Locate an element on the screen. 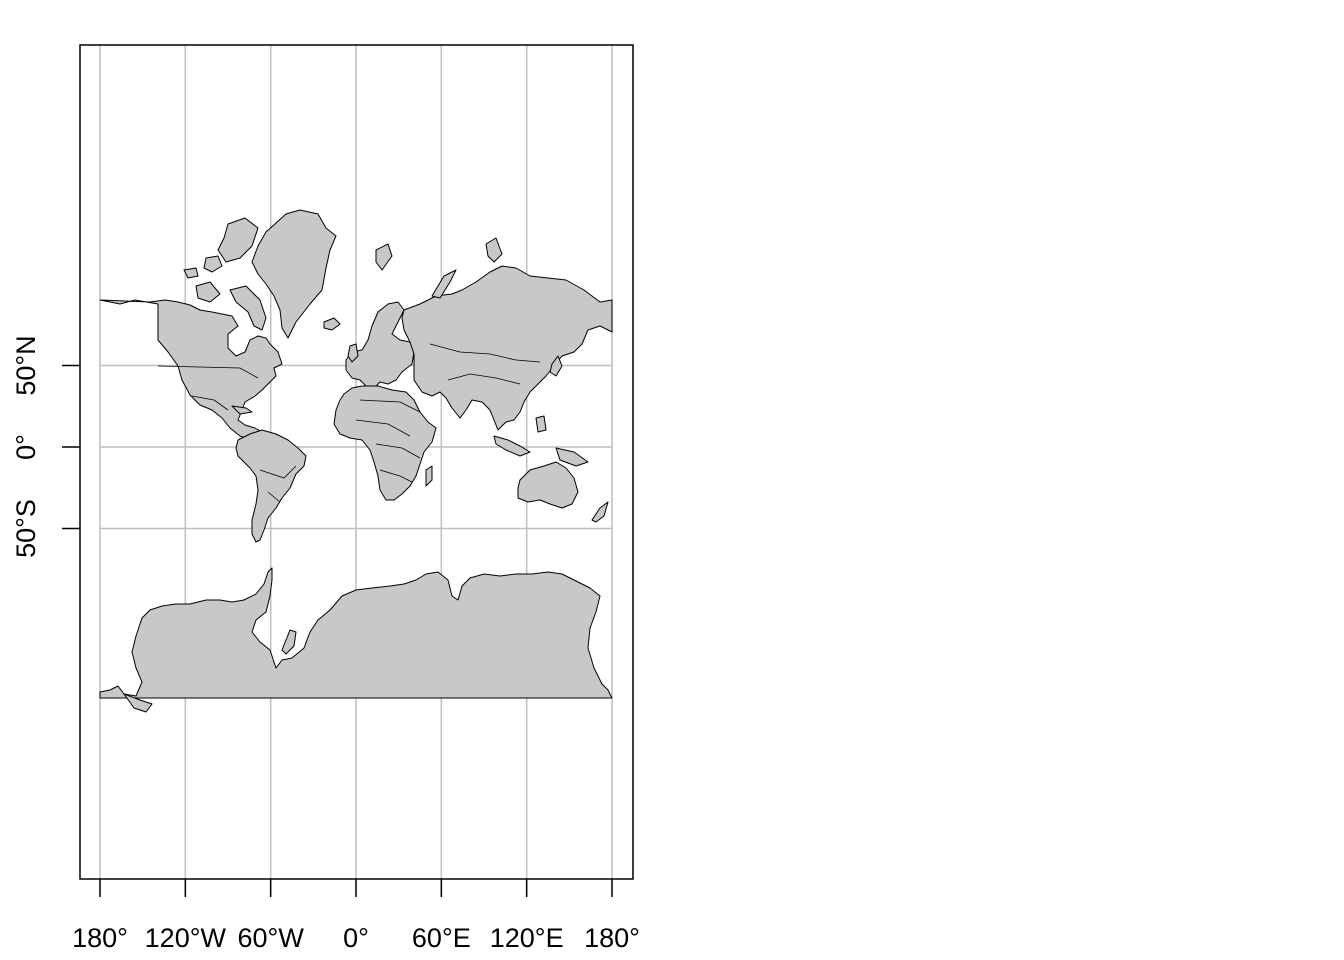 This screenshot has width=1344, height=960. x-axis: 180° 120°W 60°W 0° 60°E 120°E 180° is located at coordinates (356, 916).